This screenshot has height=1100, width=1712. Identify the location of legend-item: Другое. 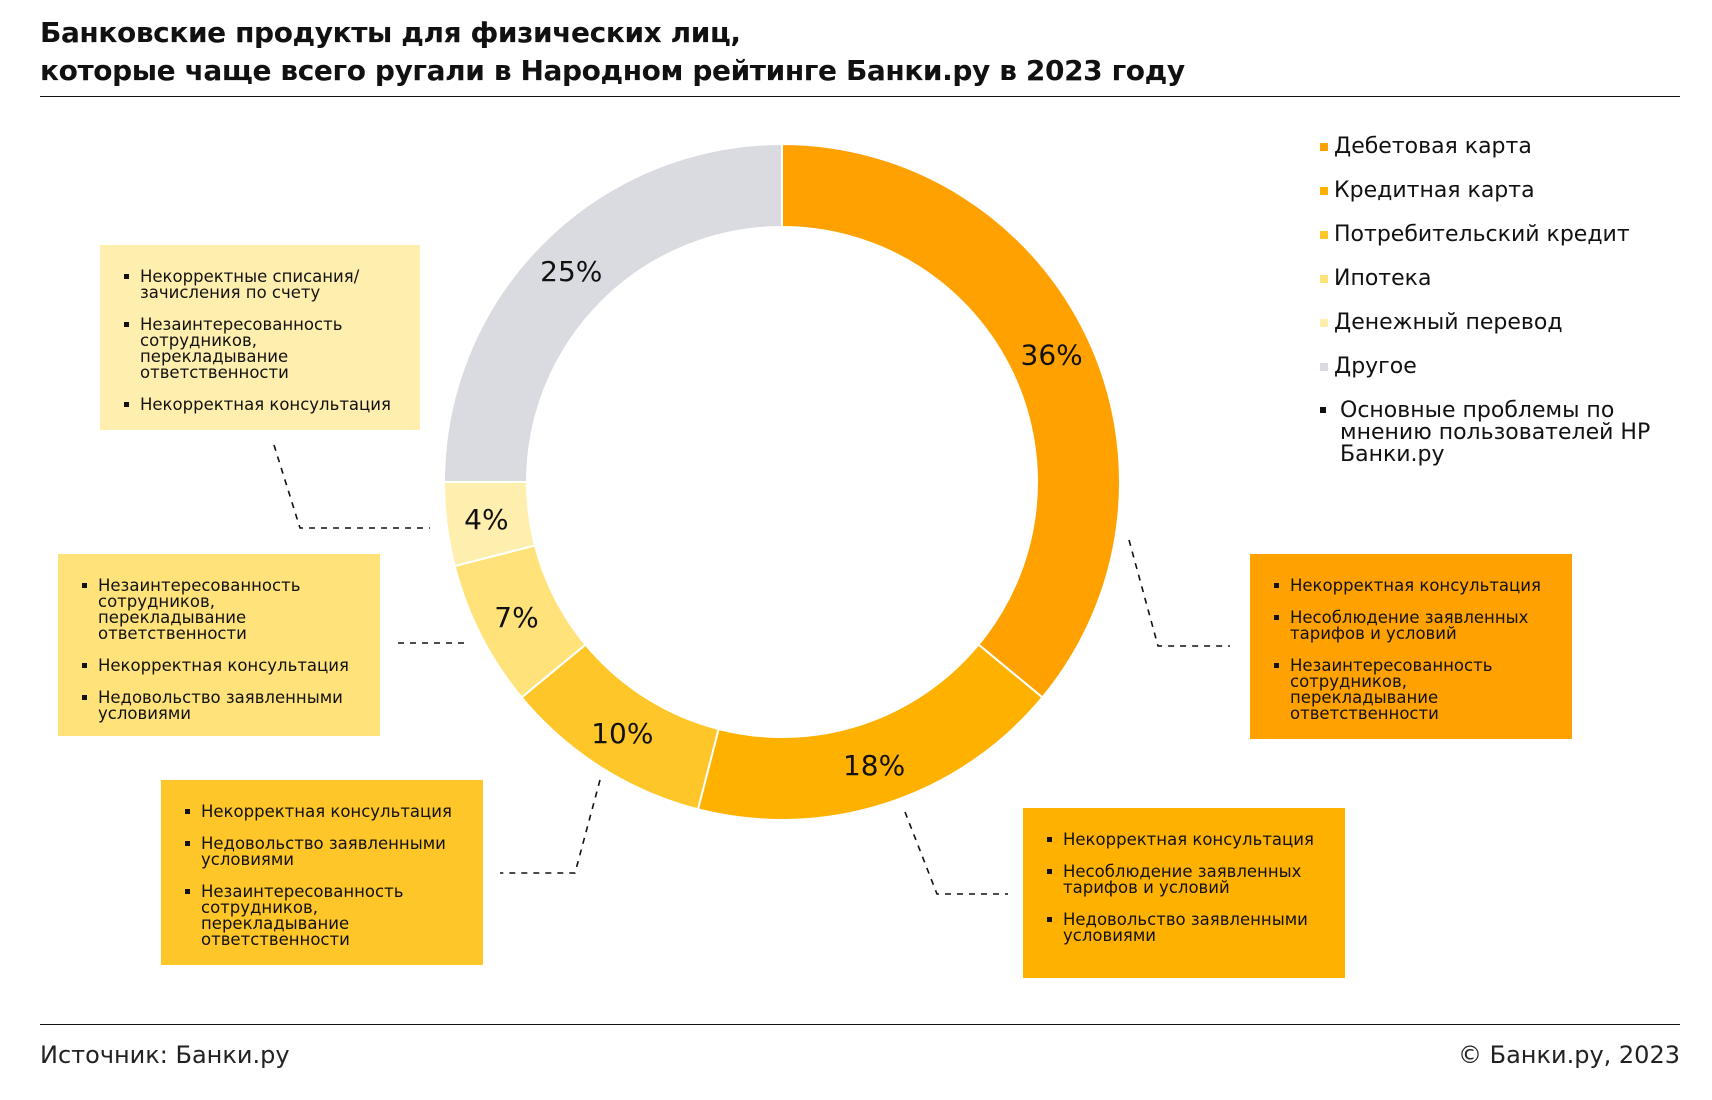
(1510, 374).